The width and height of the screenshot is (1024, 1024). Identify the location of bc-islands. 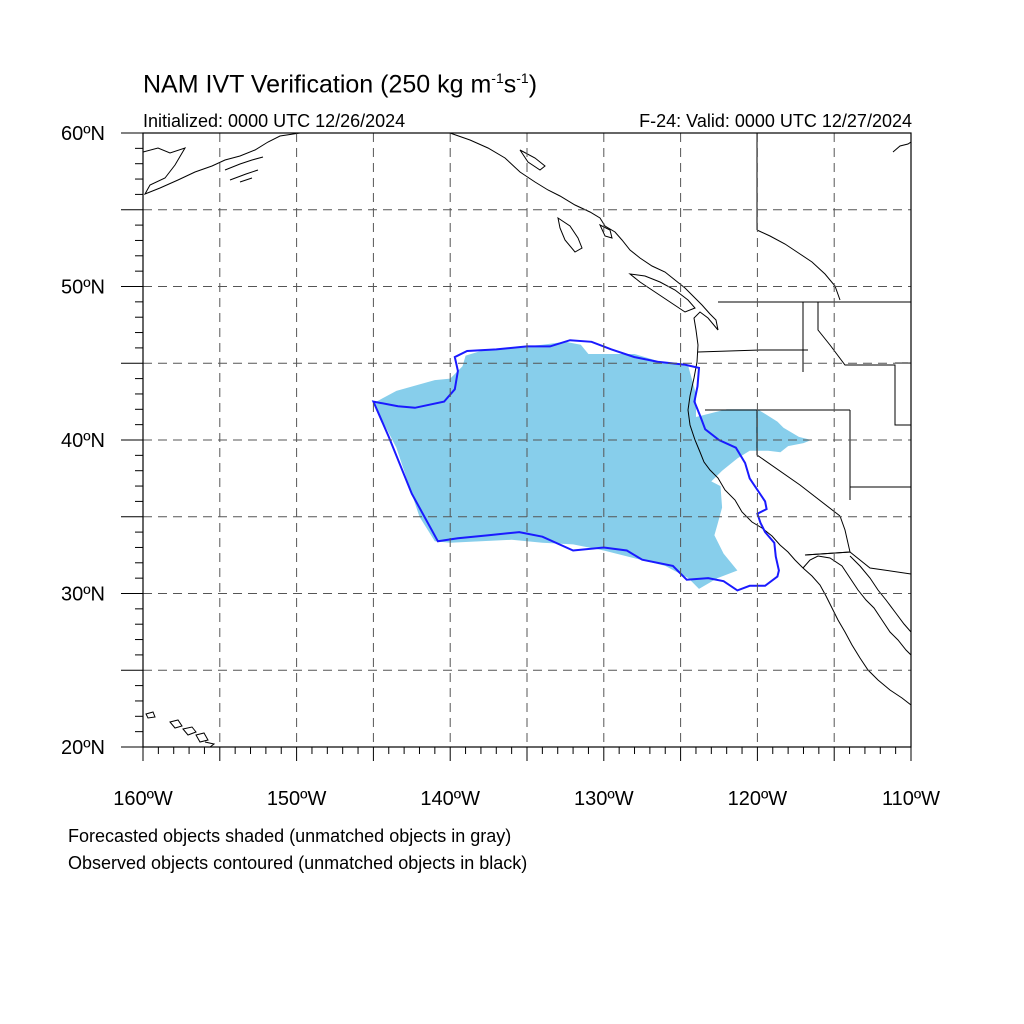
(607, 231).